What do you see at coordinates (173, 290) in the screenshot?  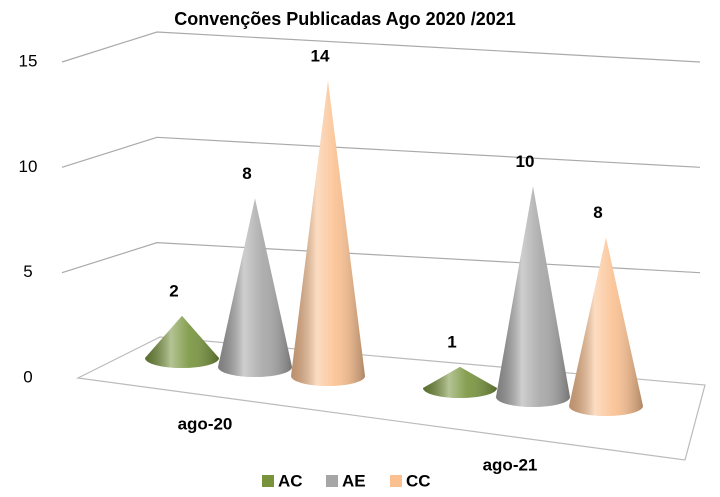 I see `value-label: 2` at bounding box center [173, 290].